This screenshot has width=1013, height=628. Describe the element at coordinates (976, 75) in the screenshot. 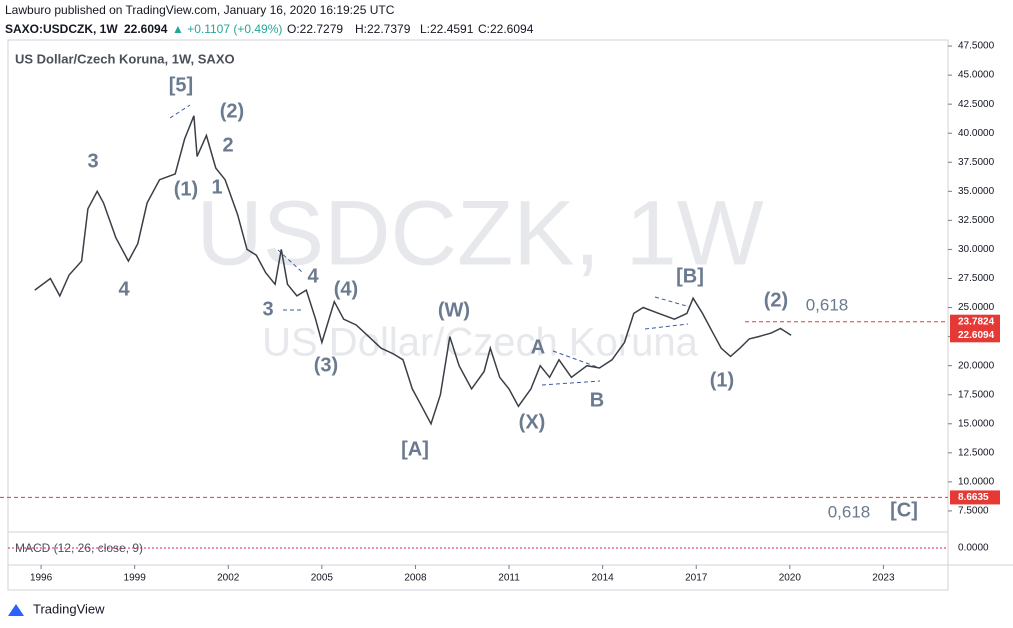

I see `y-tick-label: 45.0000` at that location.